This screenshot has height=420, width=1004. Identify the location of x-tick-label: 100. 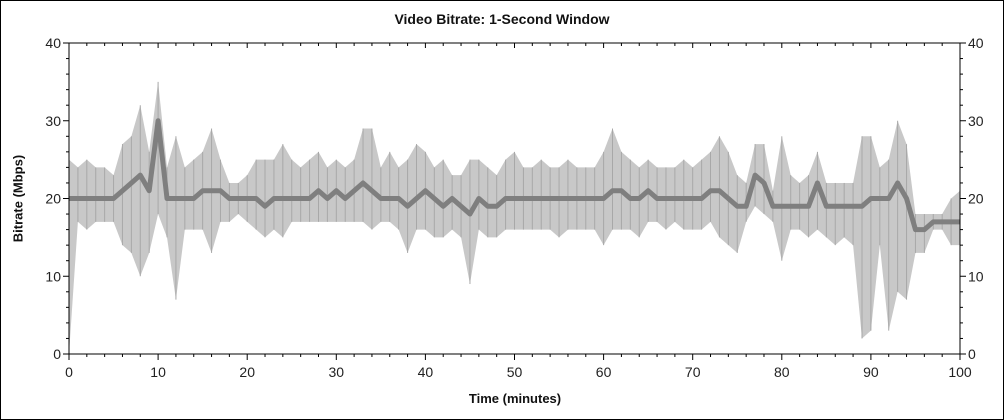
(960, 372).